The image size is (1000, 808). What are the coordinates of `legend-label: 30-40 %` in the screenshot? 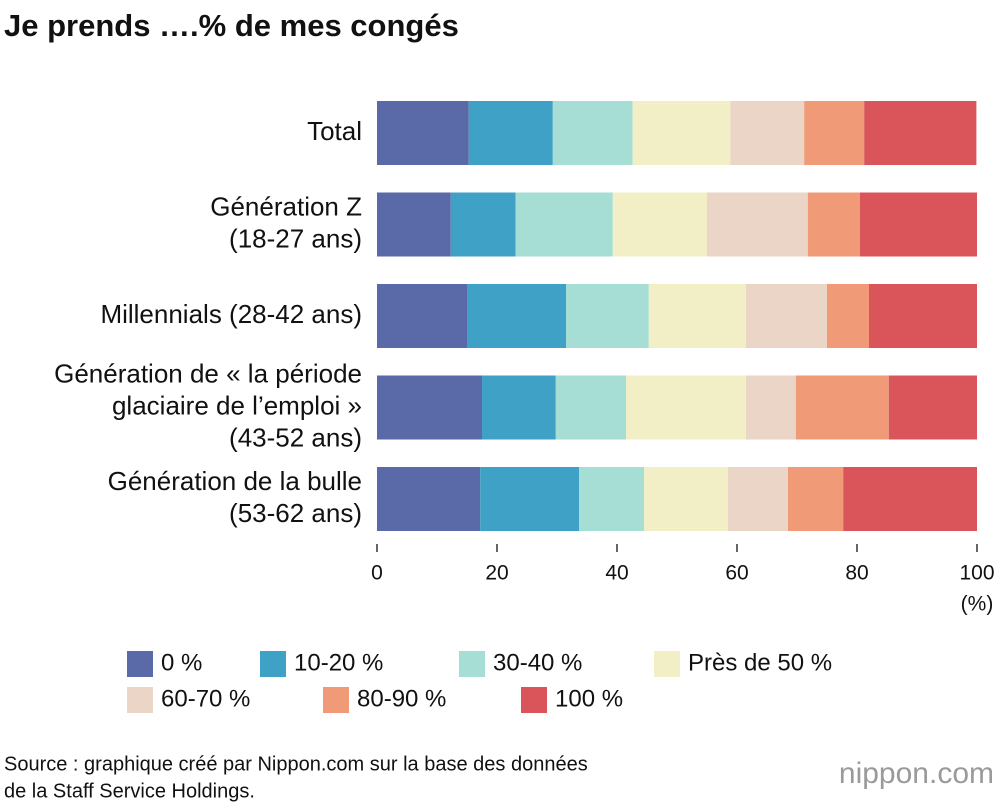 It's located at (537, 662).